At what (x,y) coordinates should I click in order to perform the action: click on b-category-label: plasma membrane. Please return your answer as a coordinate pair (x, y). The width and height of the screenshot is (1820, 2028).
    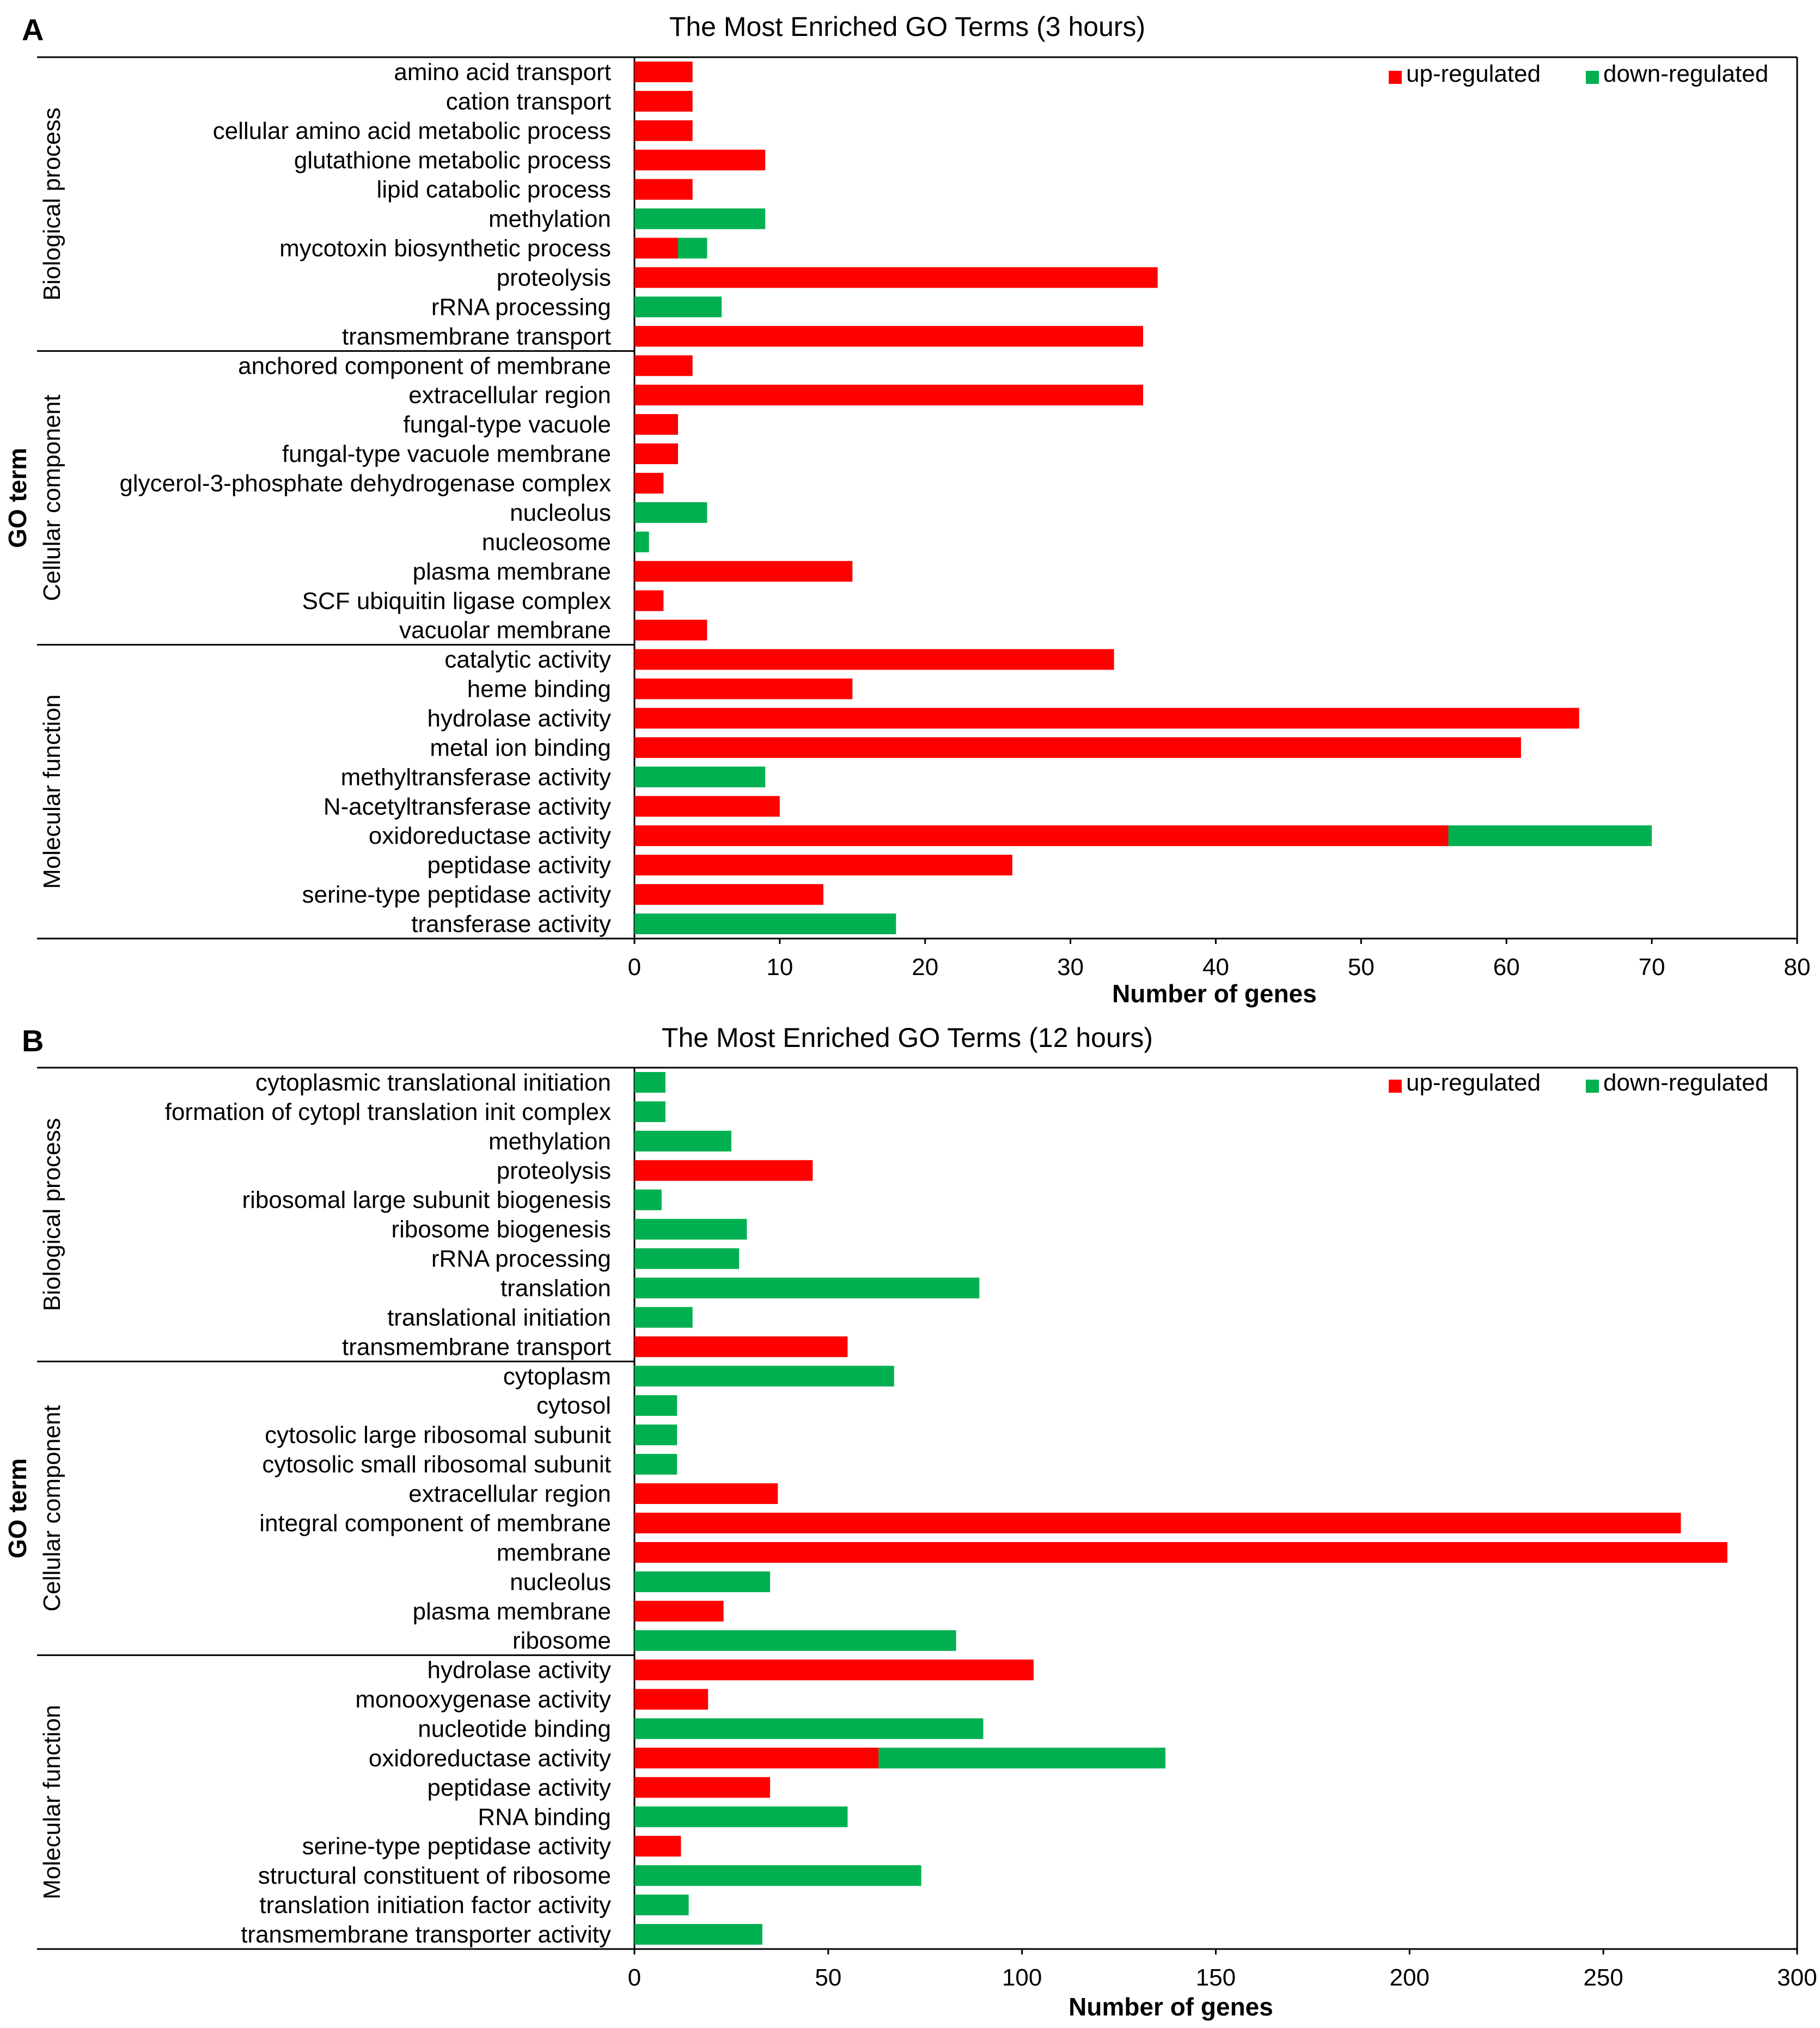
    Looking at the image, I should click on (512, 1611).